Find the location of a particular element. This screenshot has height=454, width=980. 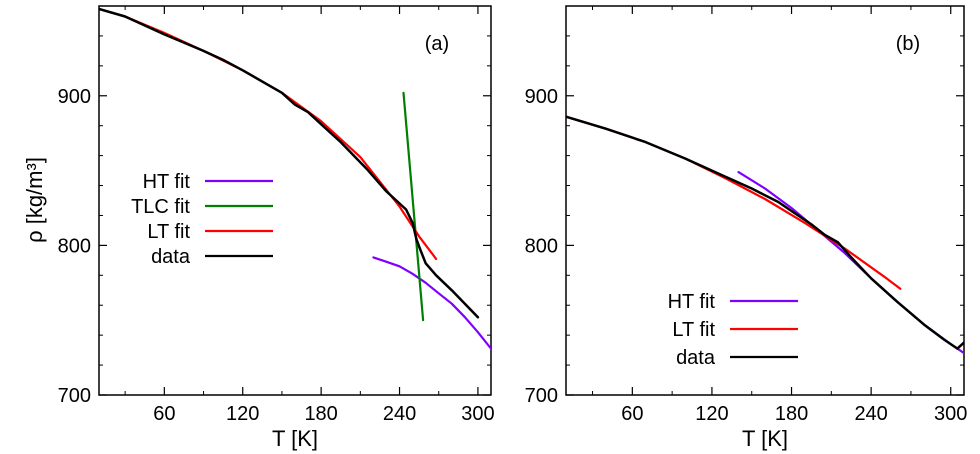

x-axis-label-b: T [K] is located at coordinates (765, 438).